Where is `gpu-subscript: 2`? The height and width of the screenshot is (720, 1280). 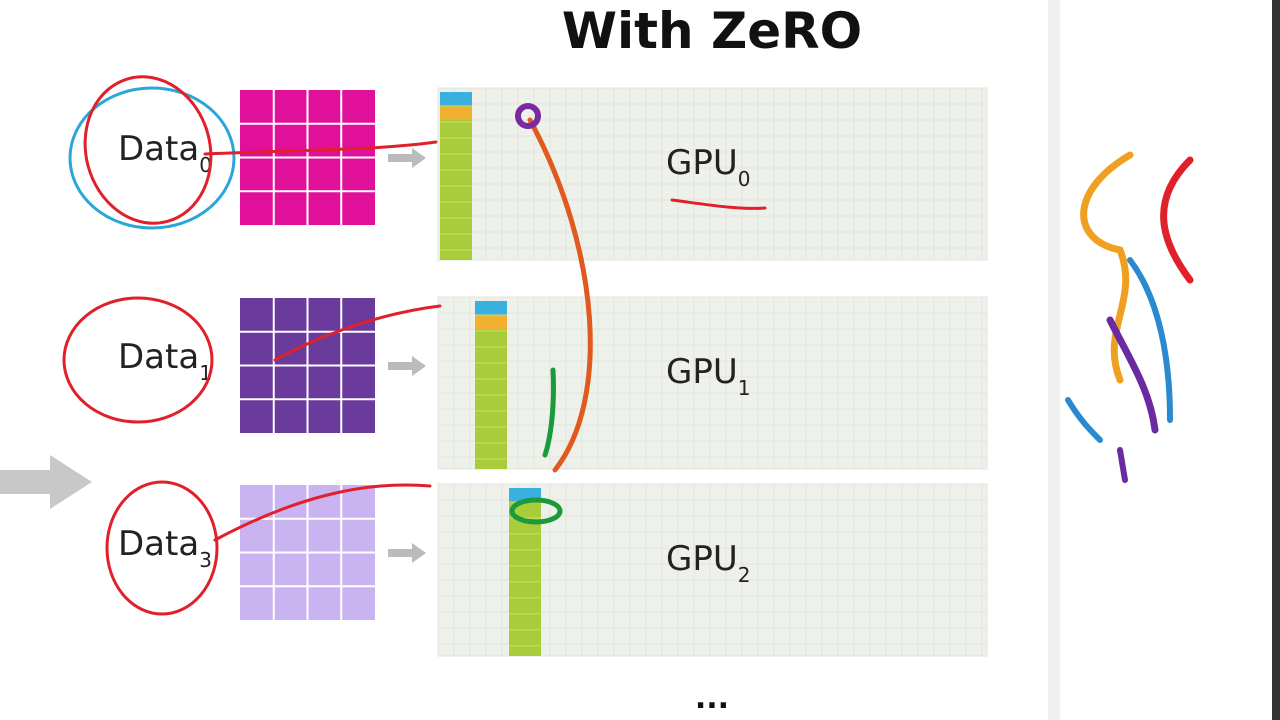 gpu-subscript: 2 is located at coordinates (744, 575).